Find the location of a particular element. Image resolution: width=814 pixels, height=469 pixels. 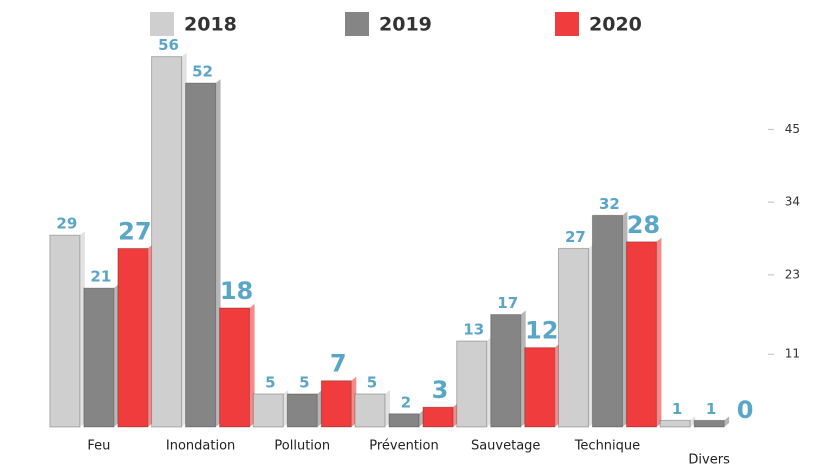

x-tick-label: Pollution is located at coordinates (302, 446).